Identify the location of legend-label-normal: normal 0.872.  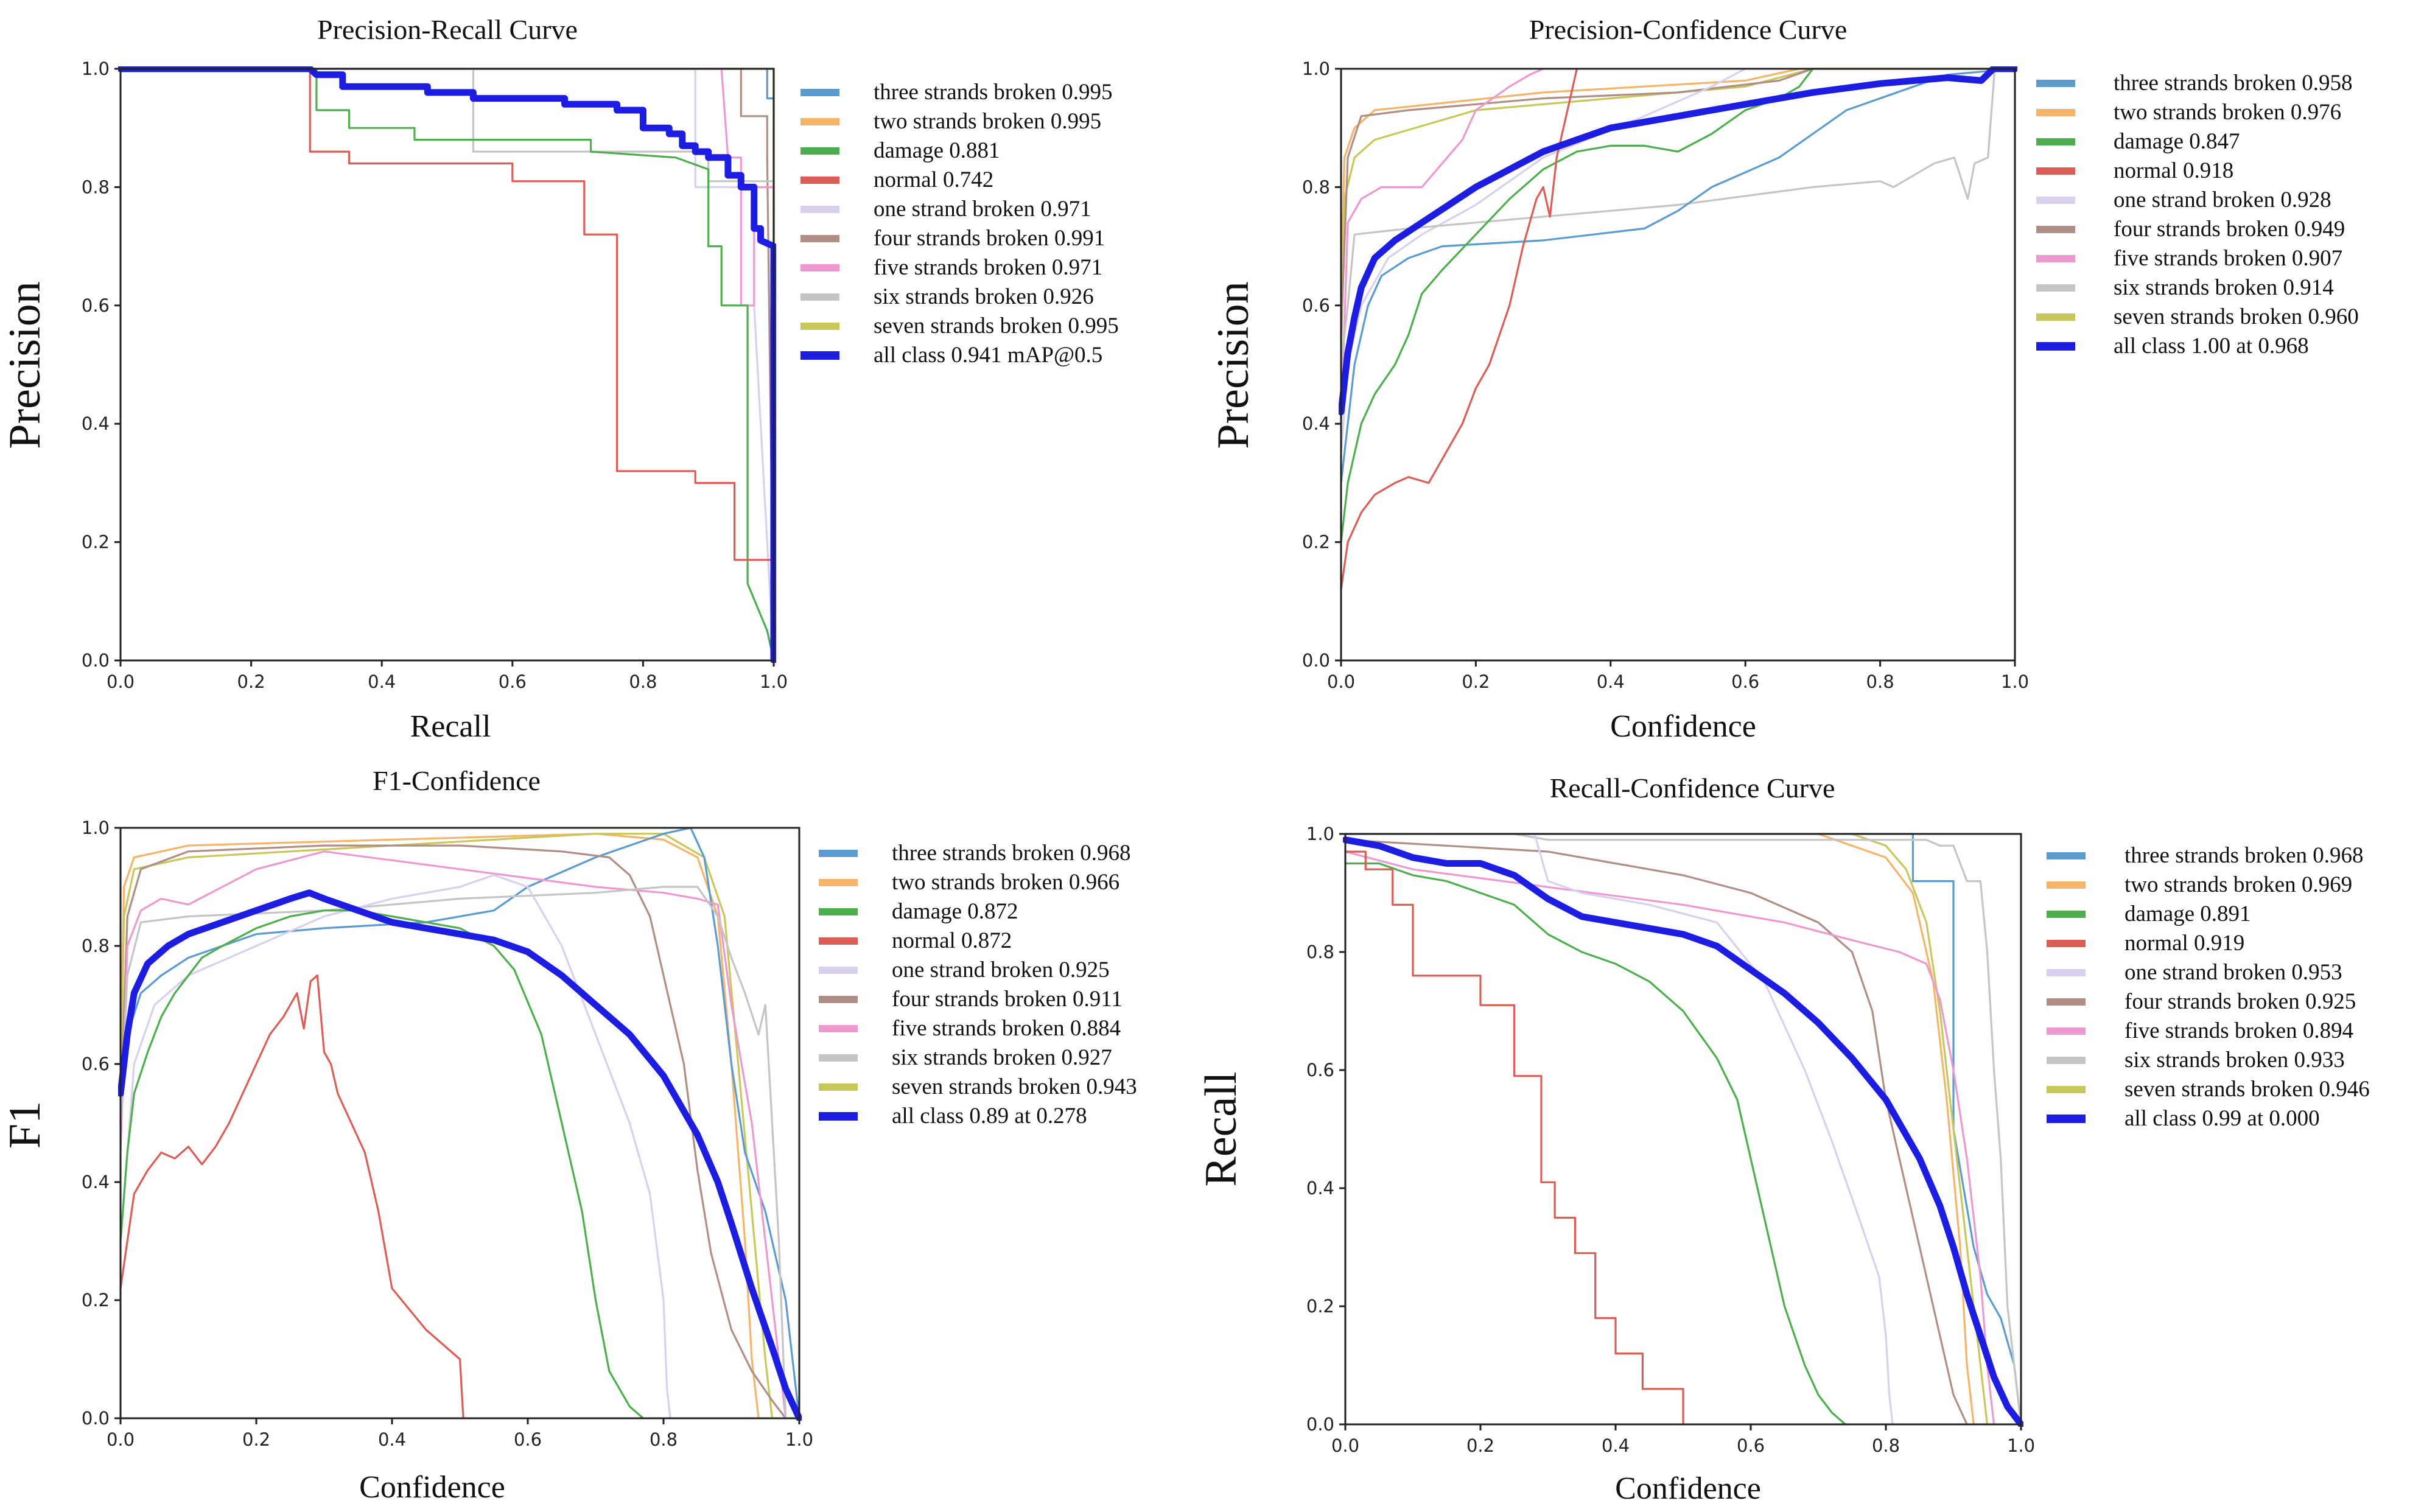
(952, 941).